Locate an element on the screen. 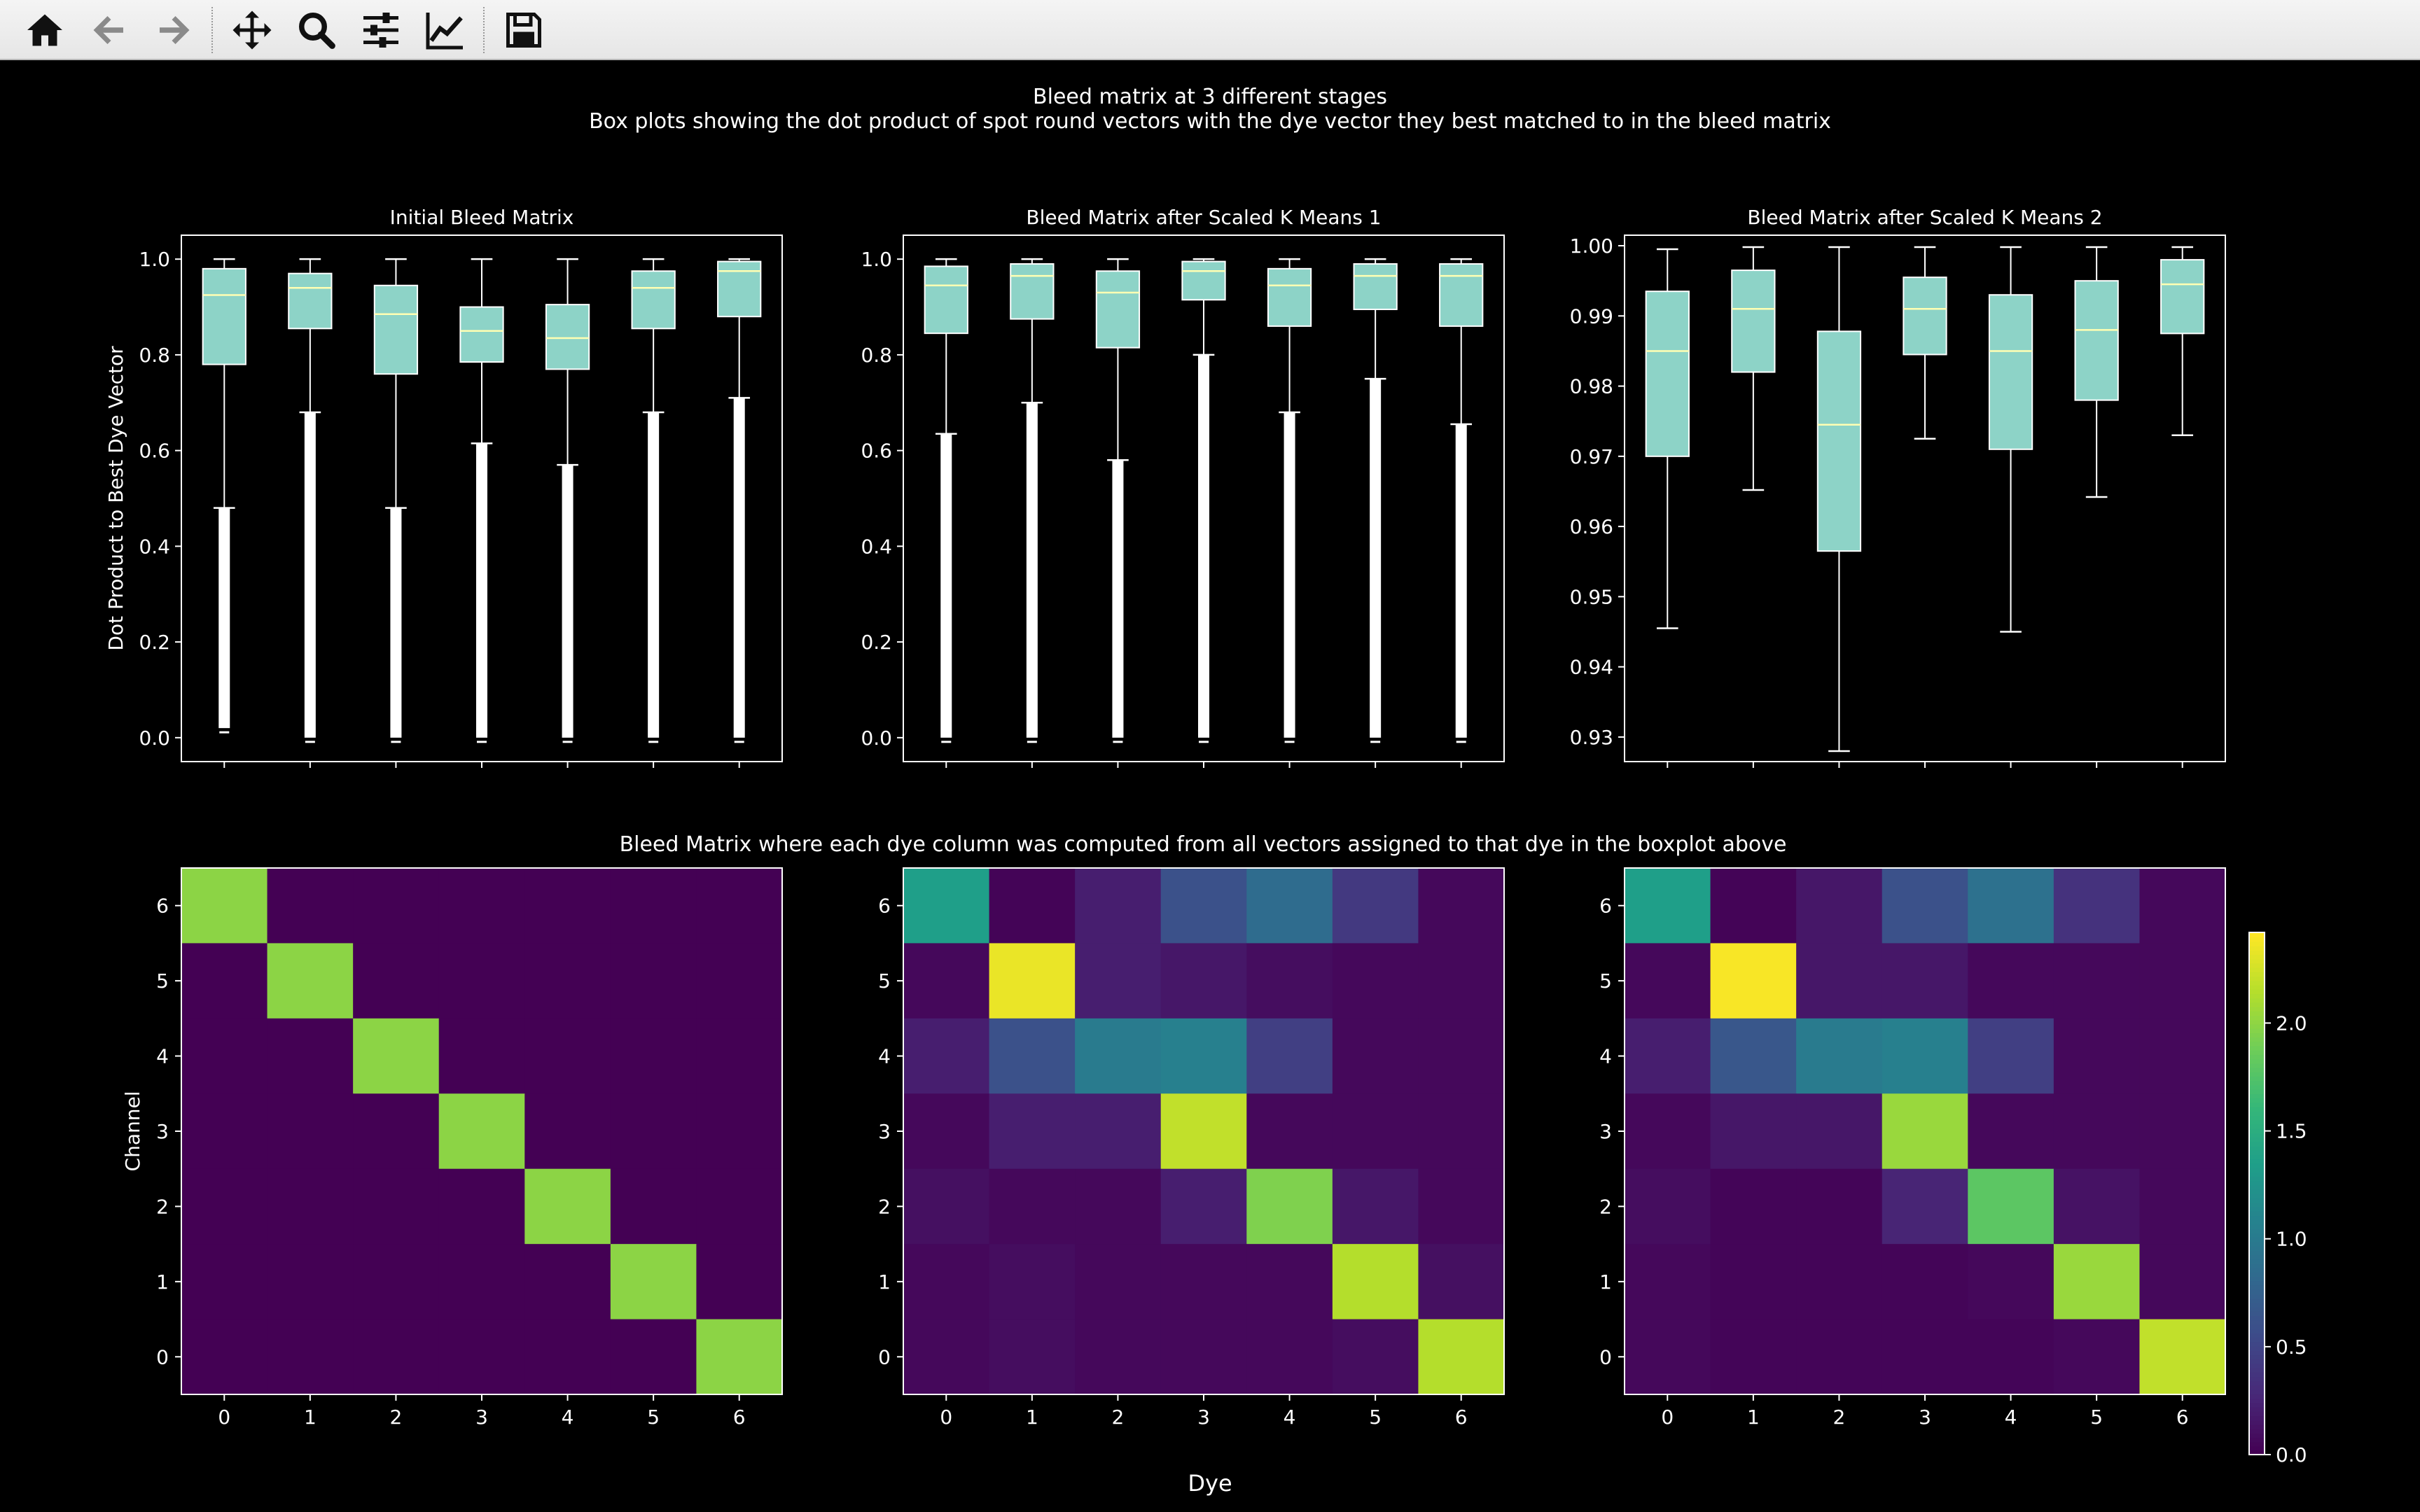 The width and height of the screenshot is (2420, 1512). x-tick-label: 2 is located at coordinates (1118, 1417).